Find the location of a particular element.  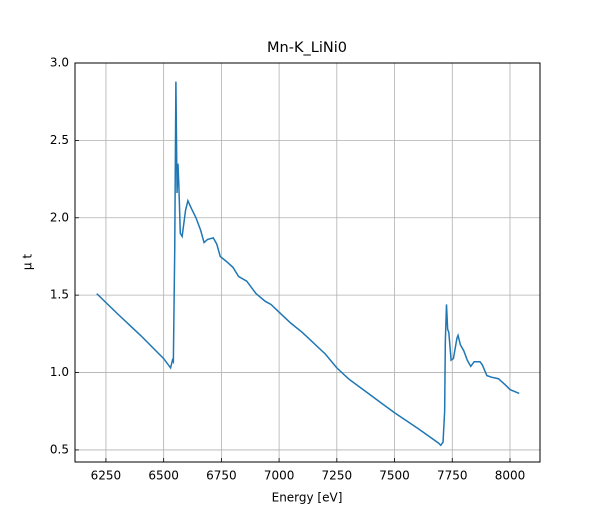

x-tick-label: 7750 is located at coordinates (452, 476).